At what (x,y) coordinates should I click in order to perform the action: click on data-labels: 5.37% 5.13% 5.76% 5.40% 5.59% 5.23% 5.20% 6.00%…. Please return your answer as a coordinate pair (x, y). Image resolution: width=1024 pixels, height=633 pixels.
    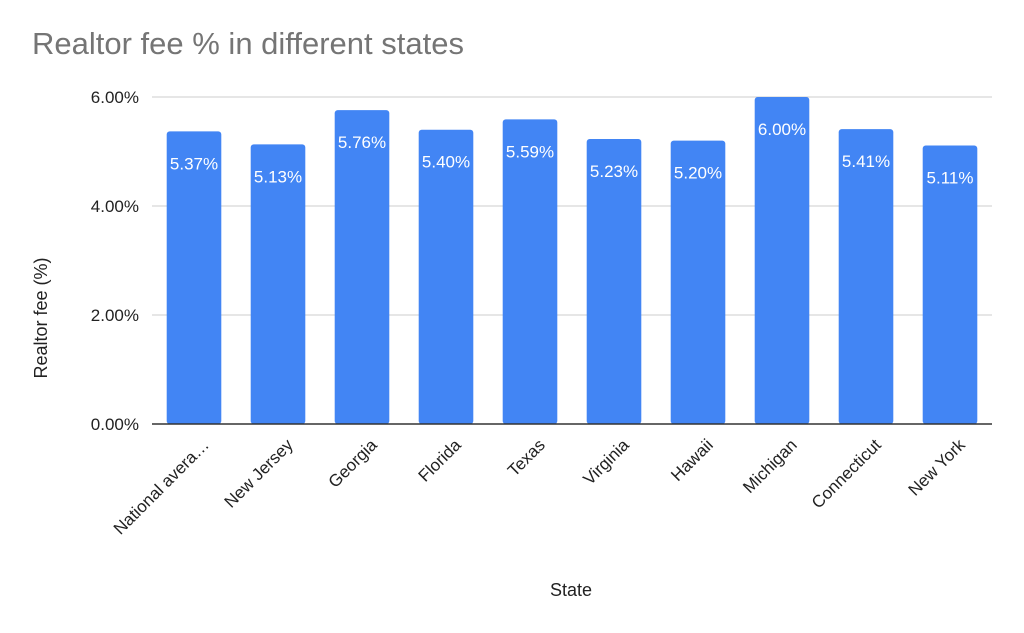
    Looking at the image, I should click on (572, 154).